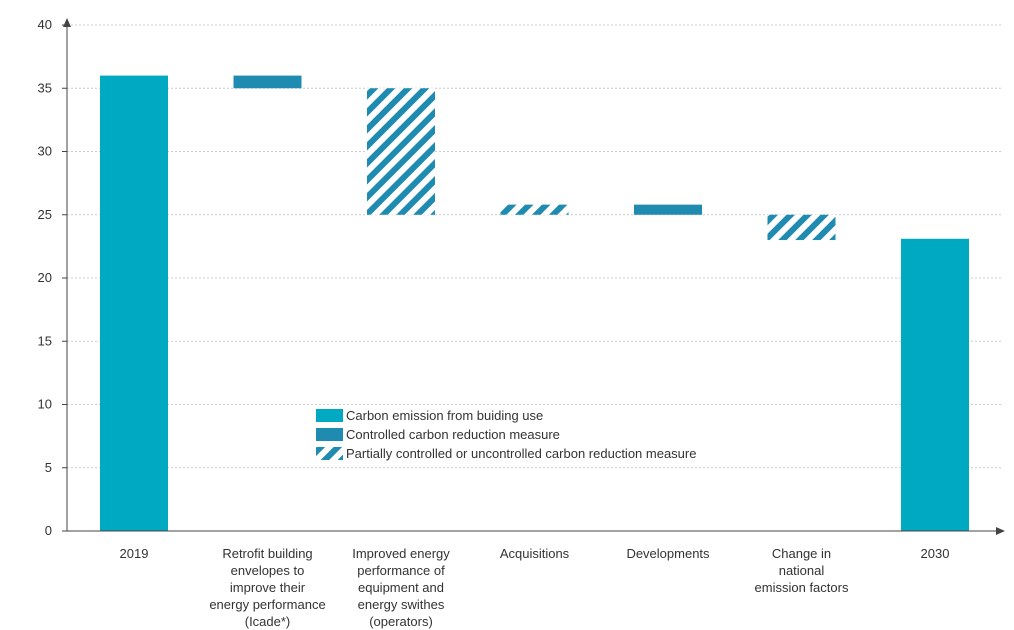  What do you see at coordinates (45, 340) in the screenshot?
I see `y-tick-label: 15` at bounding box center [45, 340].